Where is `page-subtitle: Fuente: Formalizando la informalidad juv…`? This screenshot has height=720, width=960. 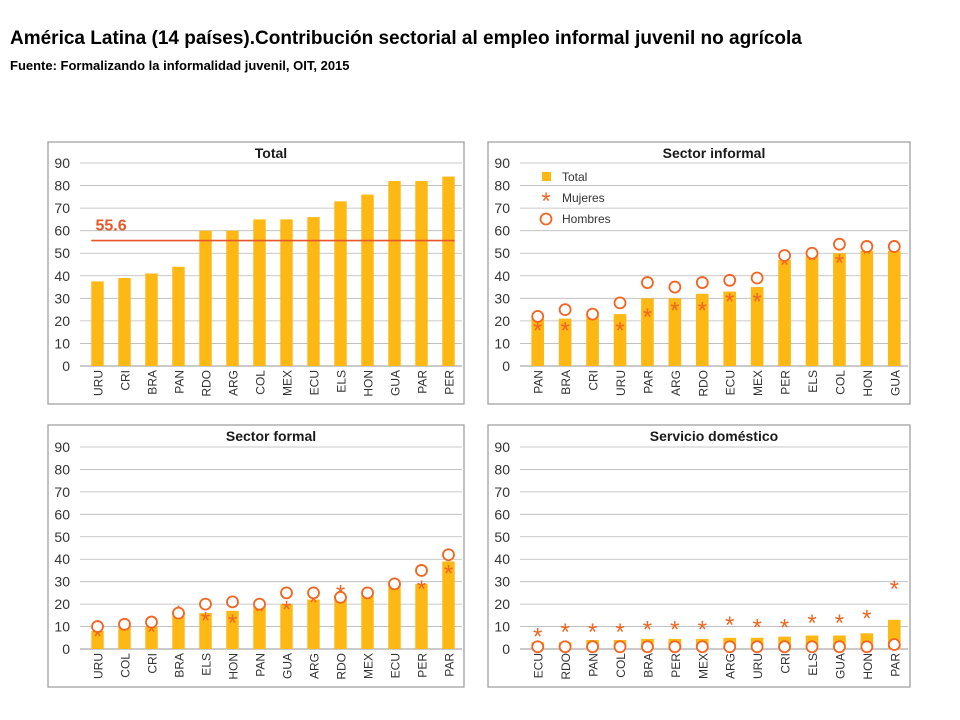
page-subtitle: Fuente: Formalizando la informalidad juv… is located at coordinates (180, 65).